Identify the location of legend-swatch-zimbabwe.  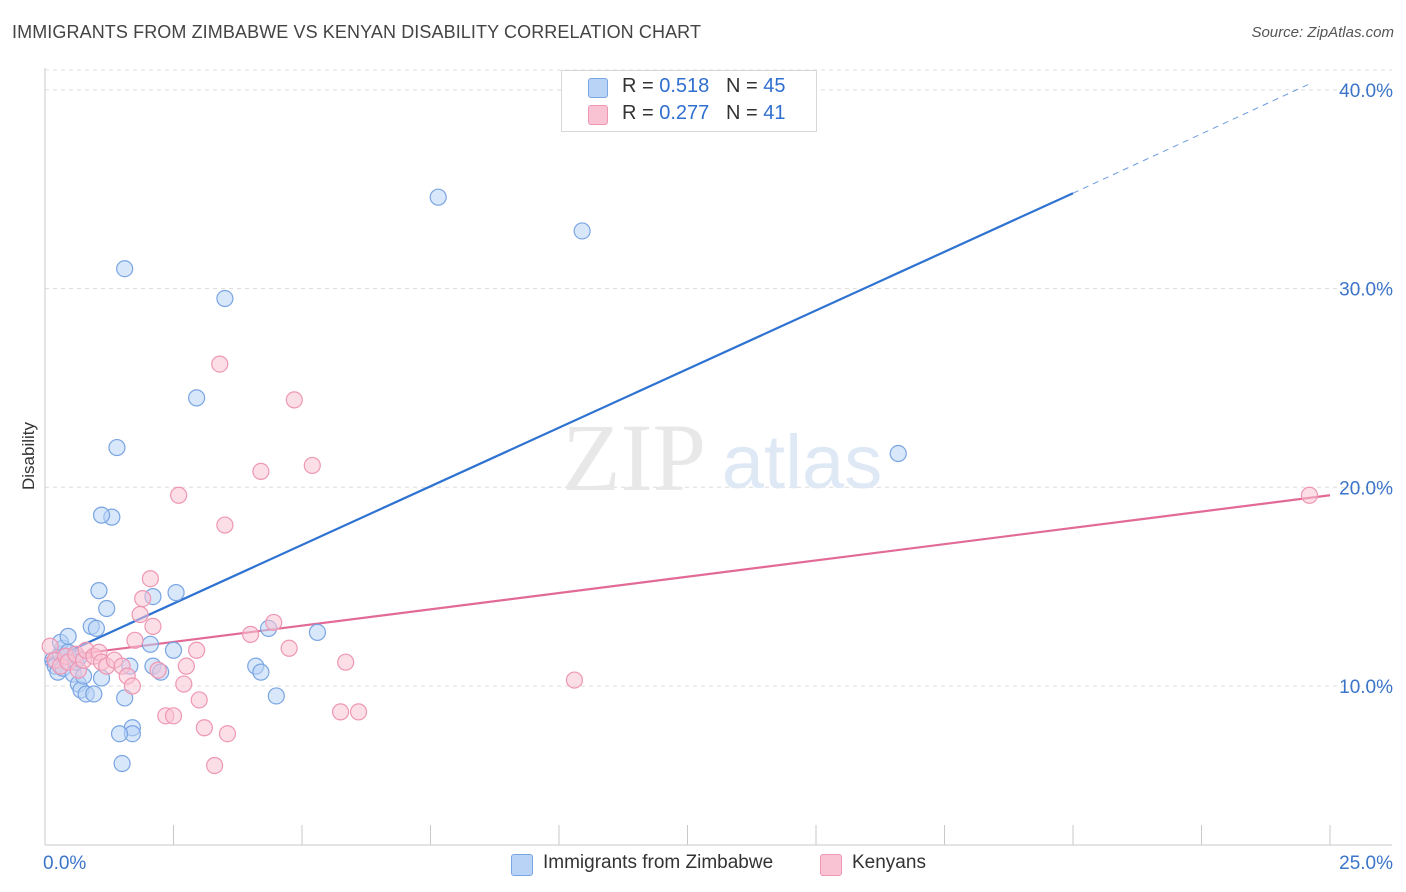
(522, 865).